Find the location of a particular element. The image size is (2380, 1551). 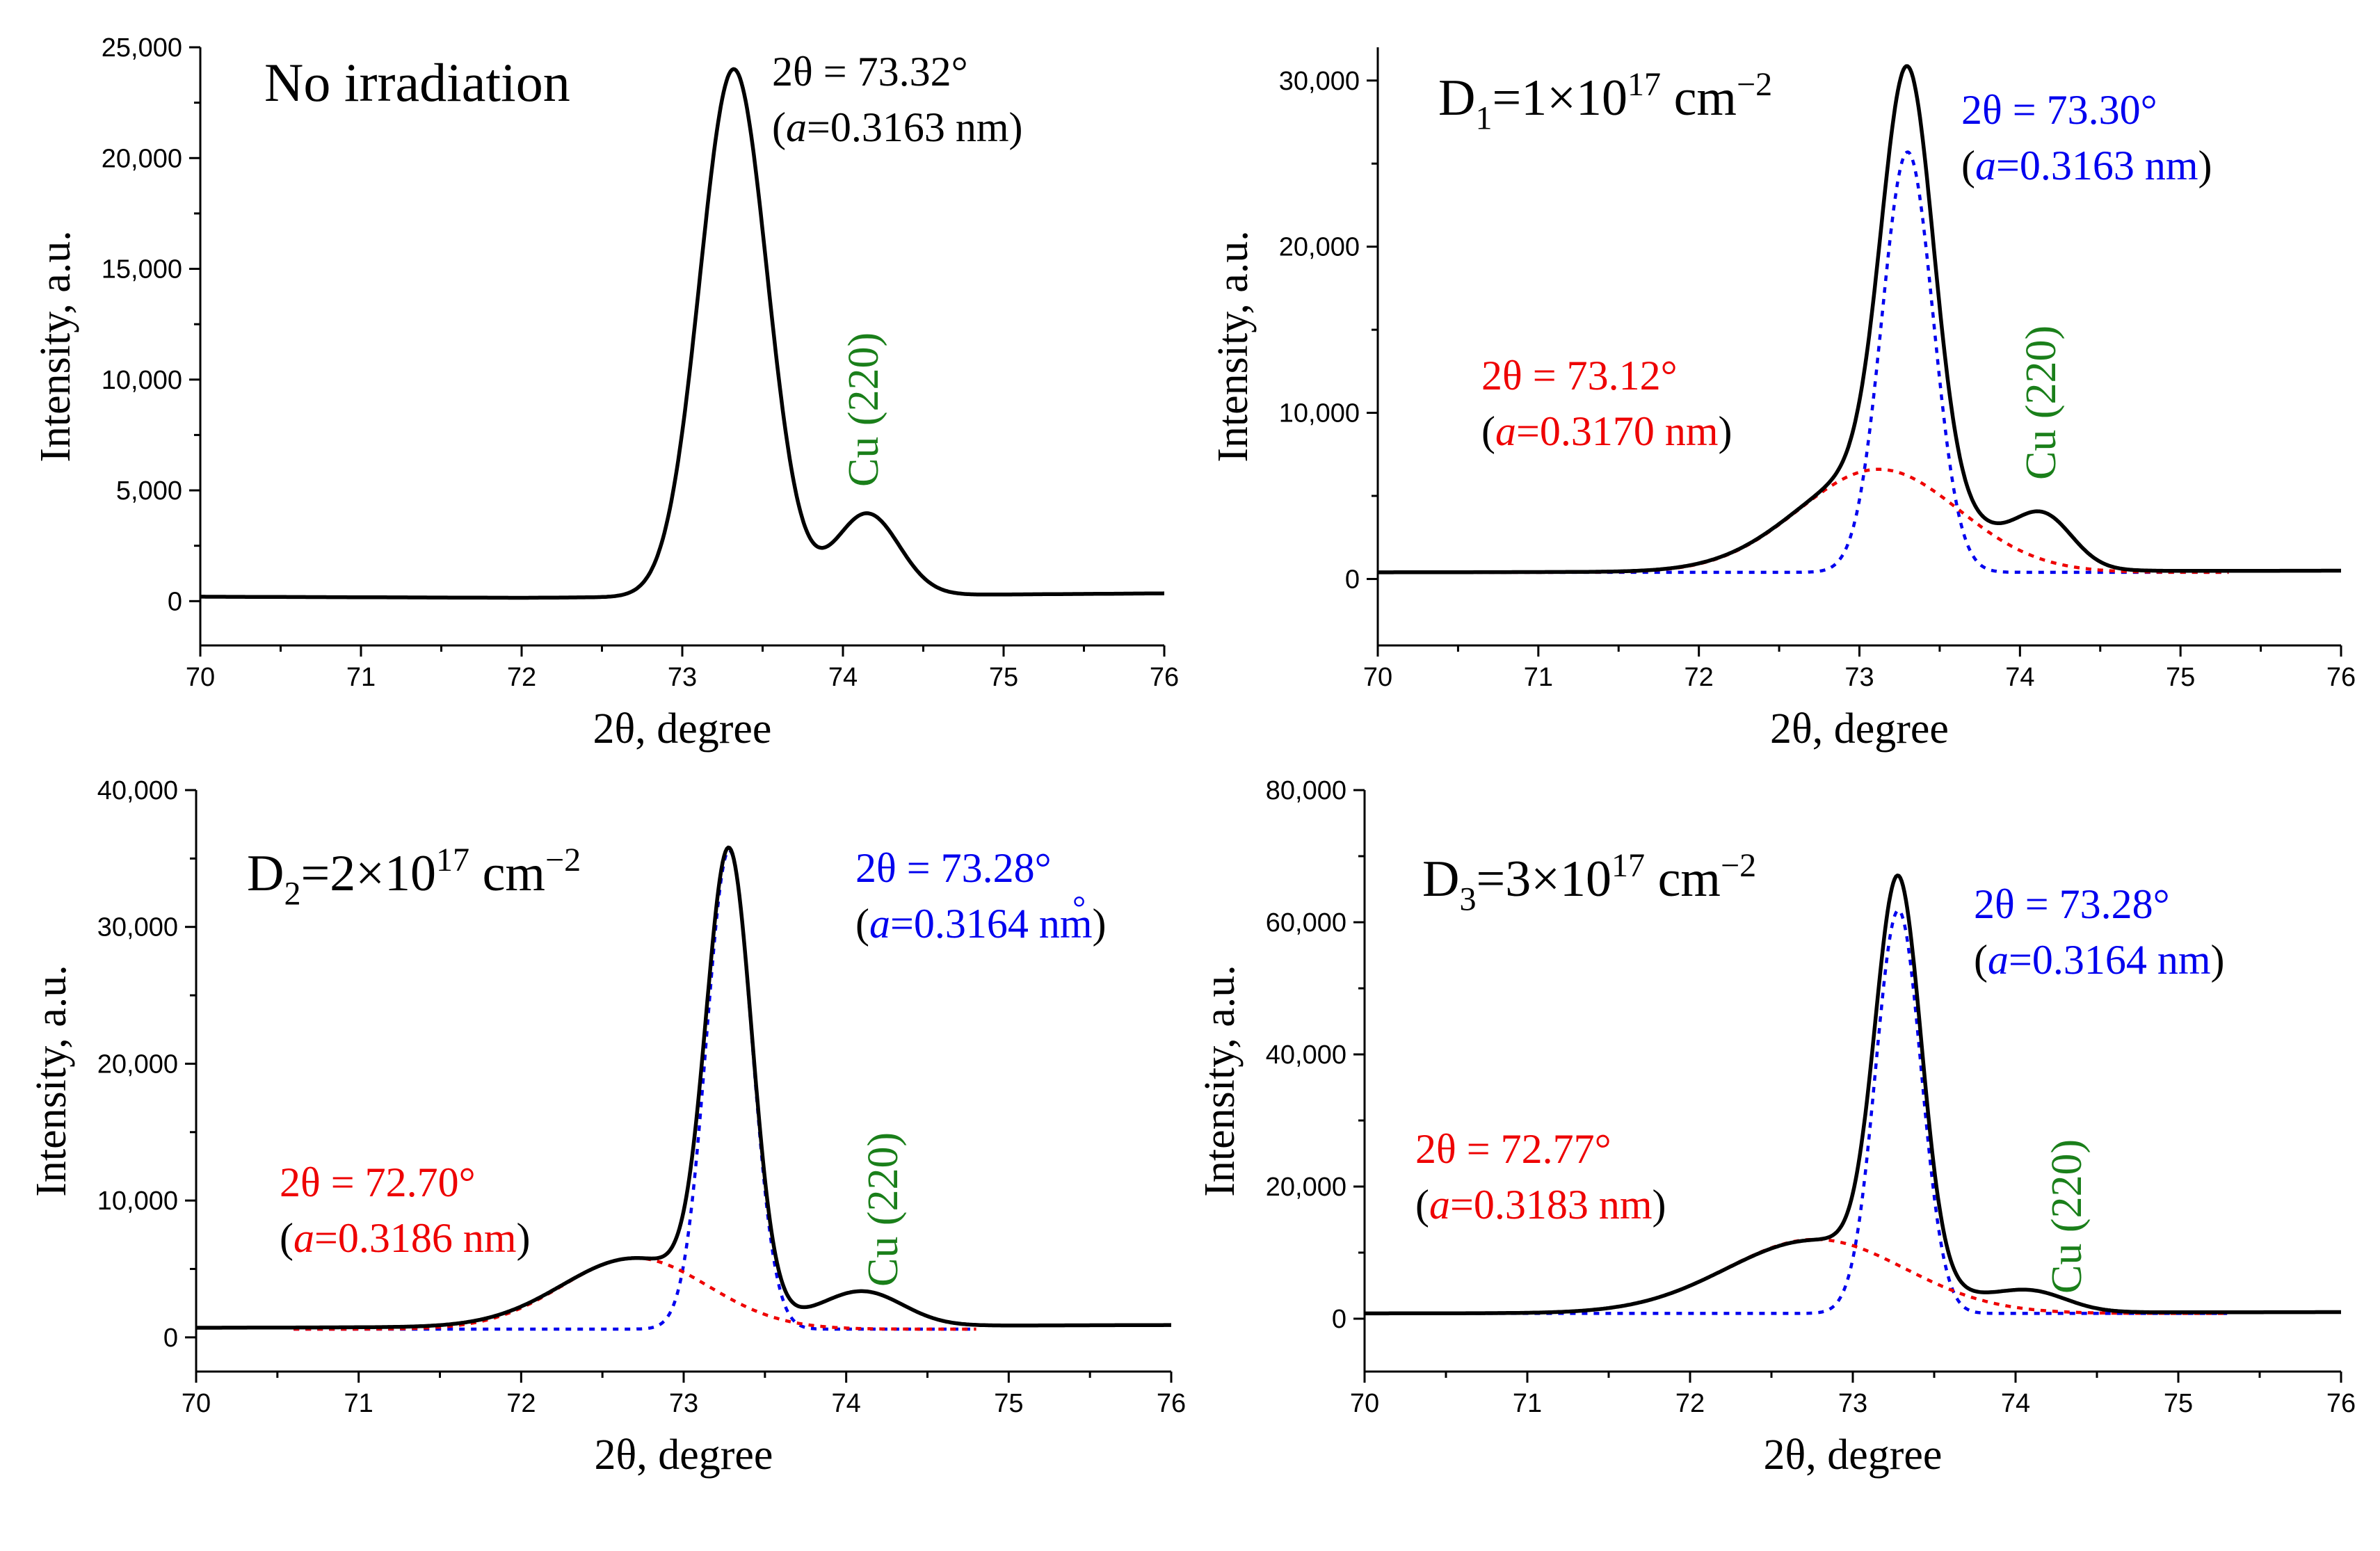

dose-subscript: 1 is located at coordinates (1483, 118).